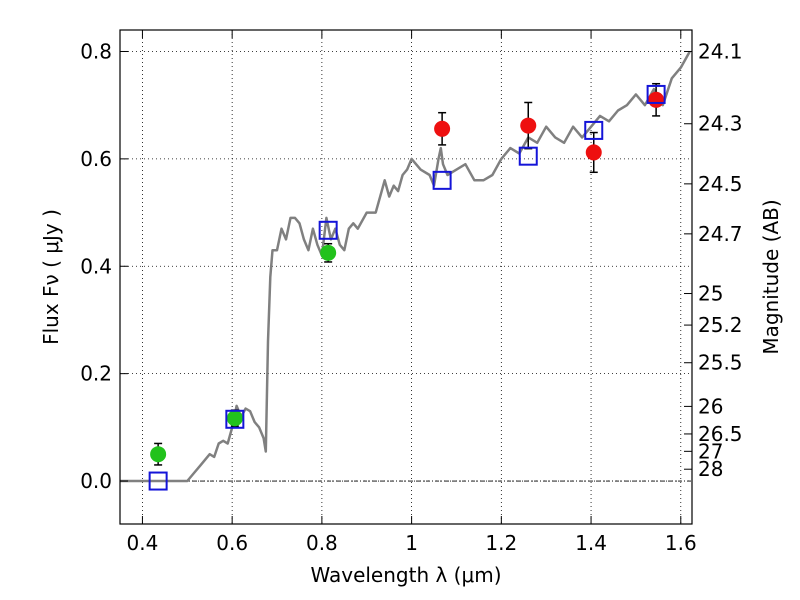 This screenshot has height=600, width=800. Describe the element at coordinates (411, 543) in the screenshot. I see `x-tick-label-3: 1` at that location.